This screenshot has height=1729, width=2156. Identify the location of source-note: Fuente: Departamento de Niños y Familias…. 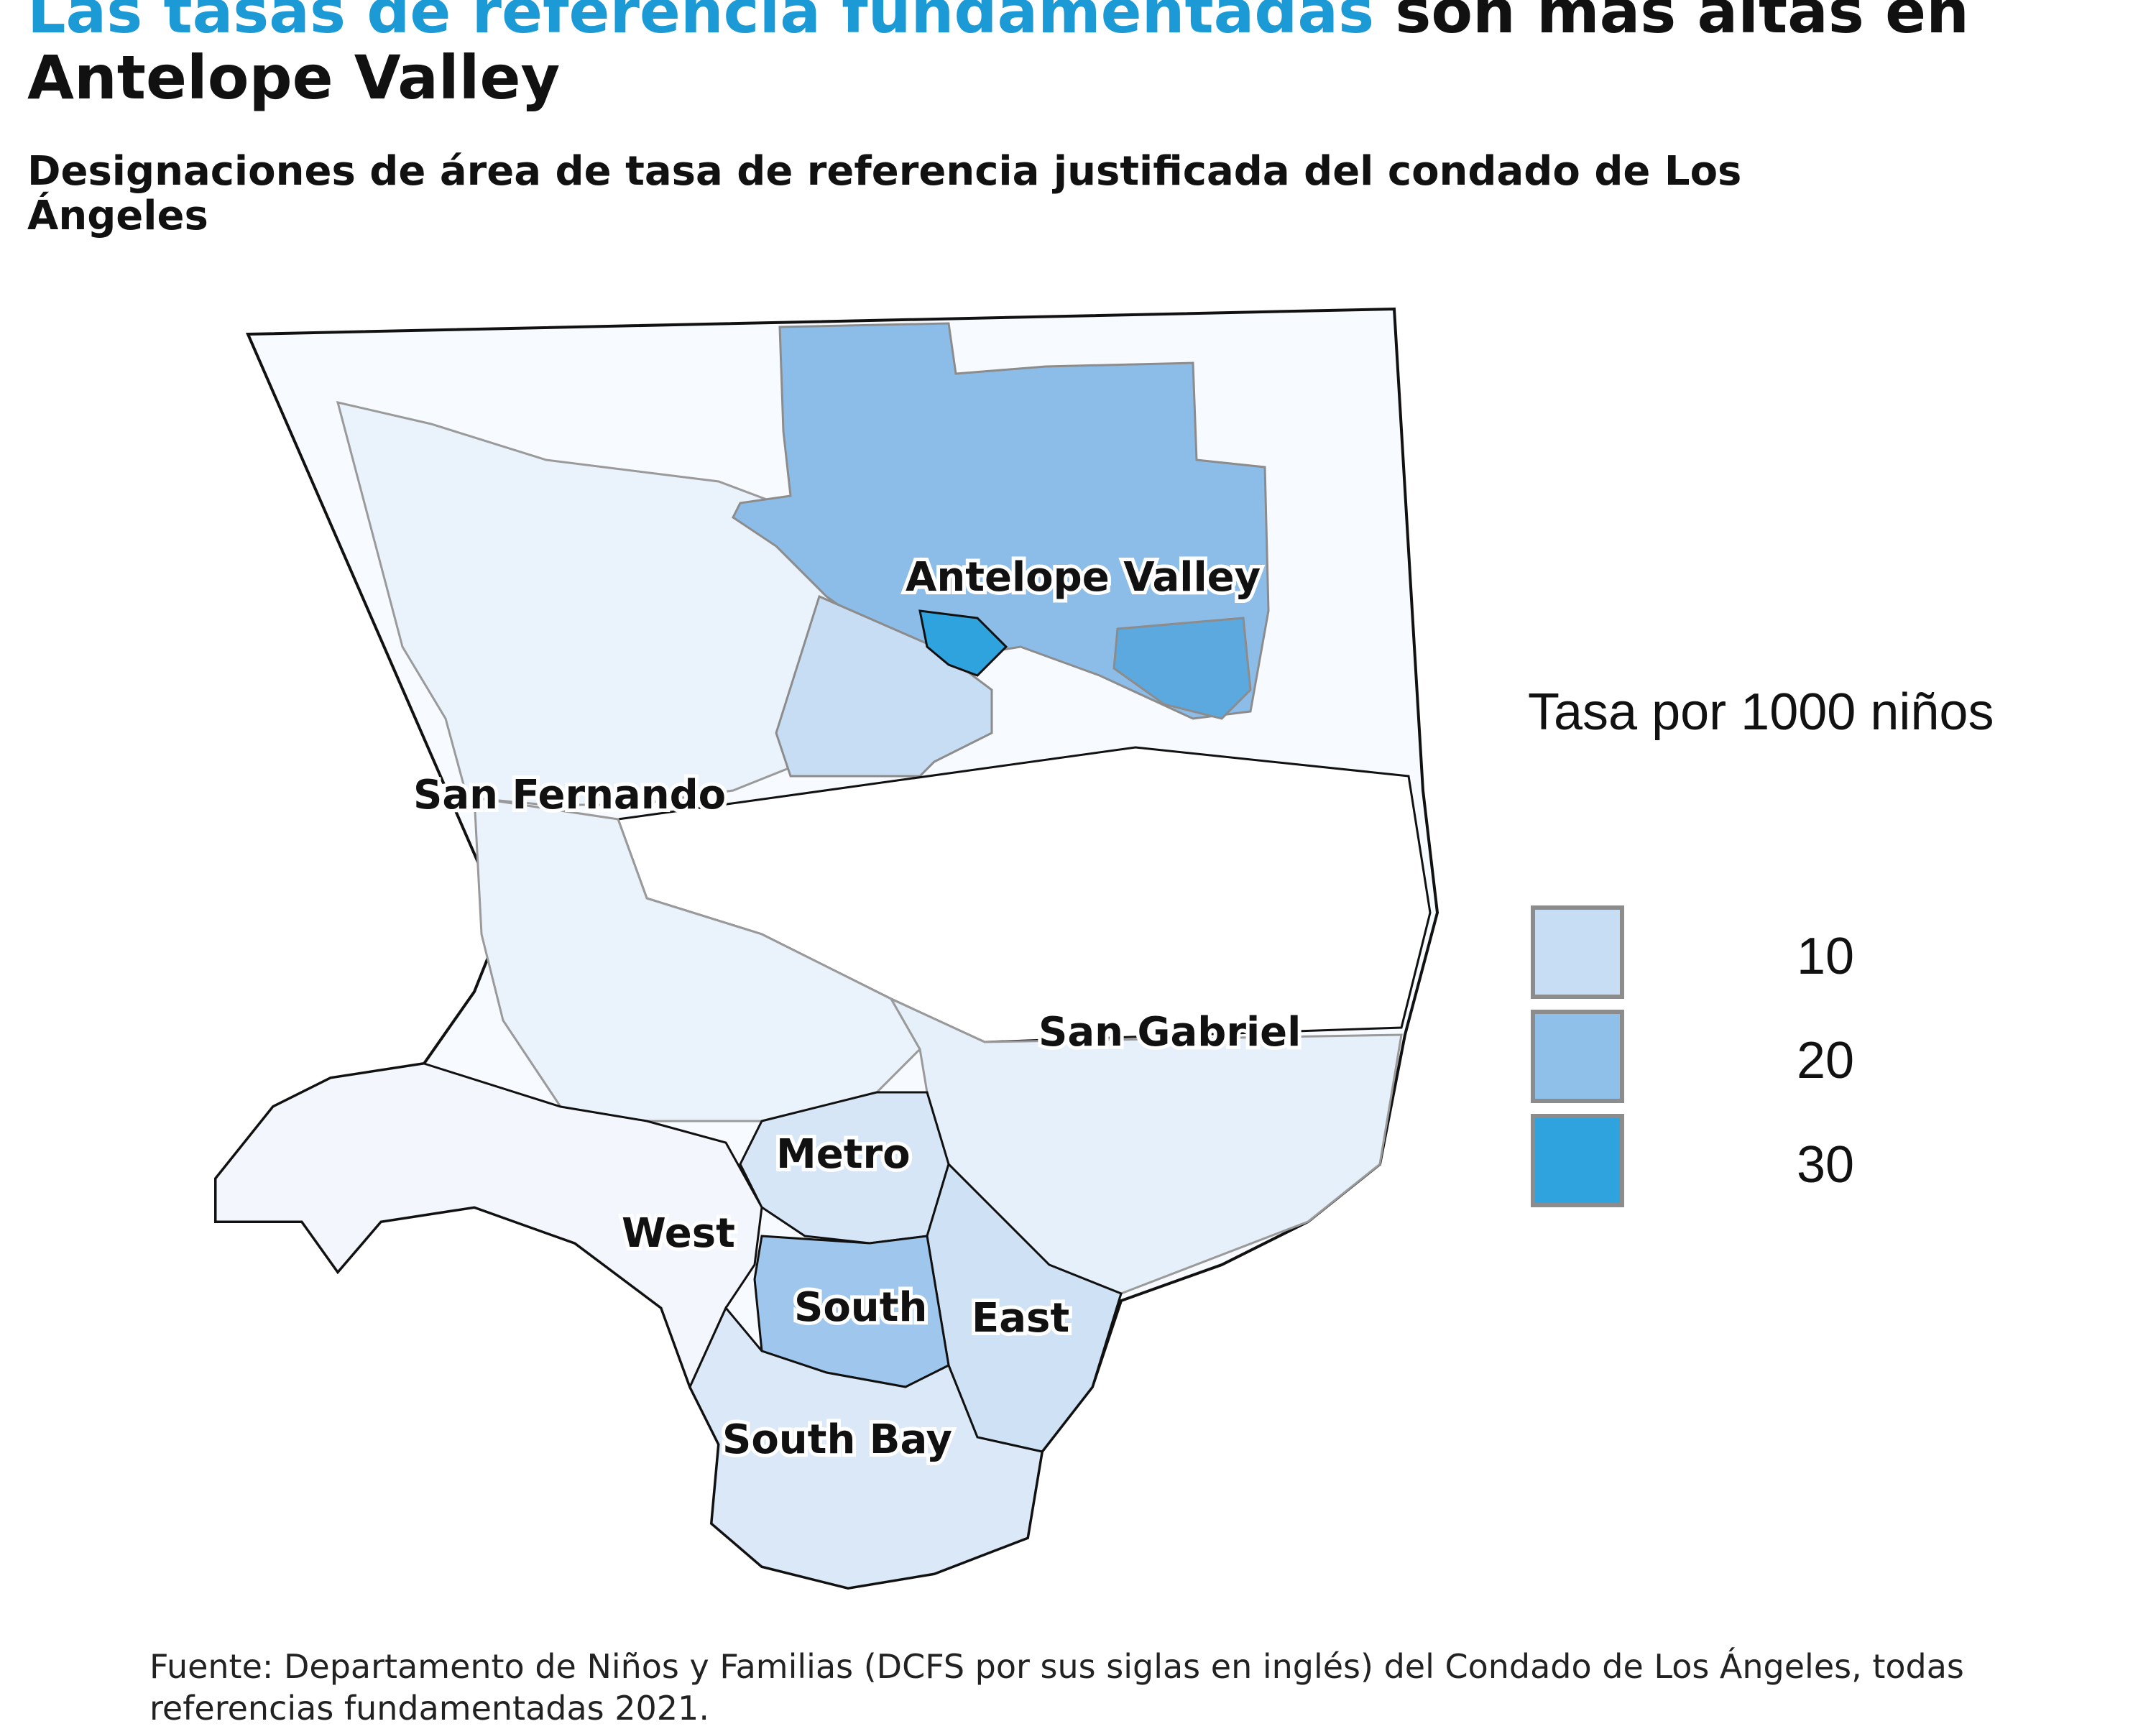
(1056, 1687).